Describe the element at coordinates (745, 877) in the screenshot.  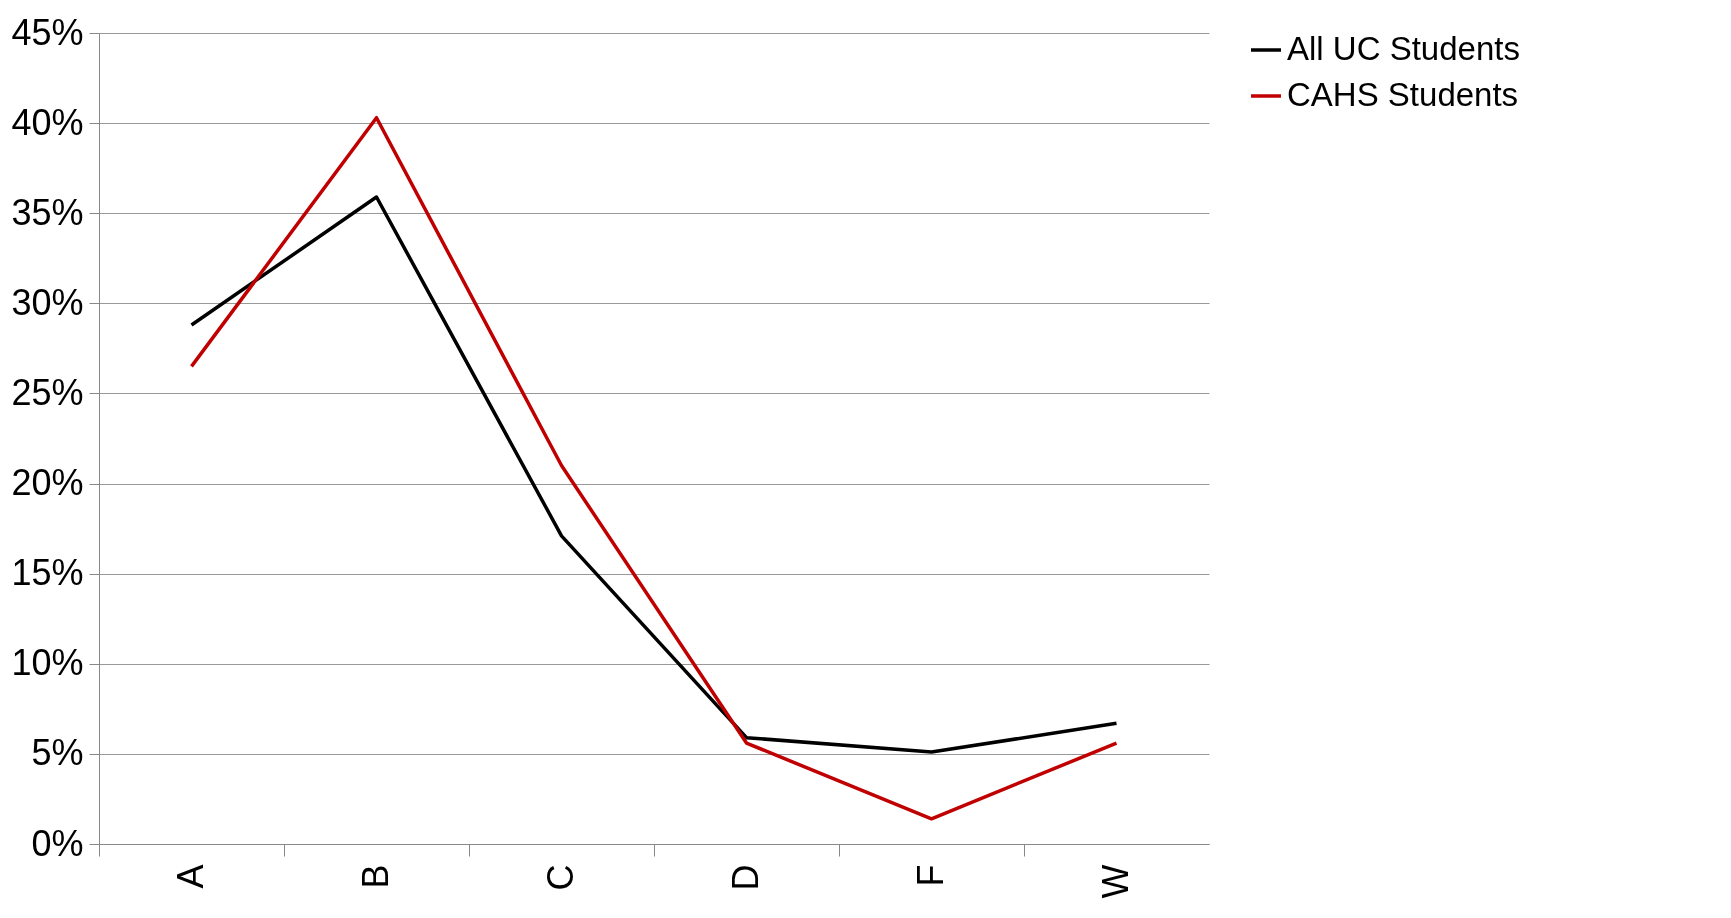
I see `x-tick-label: D` at that location.